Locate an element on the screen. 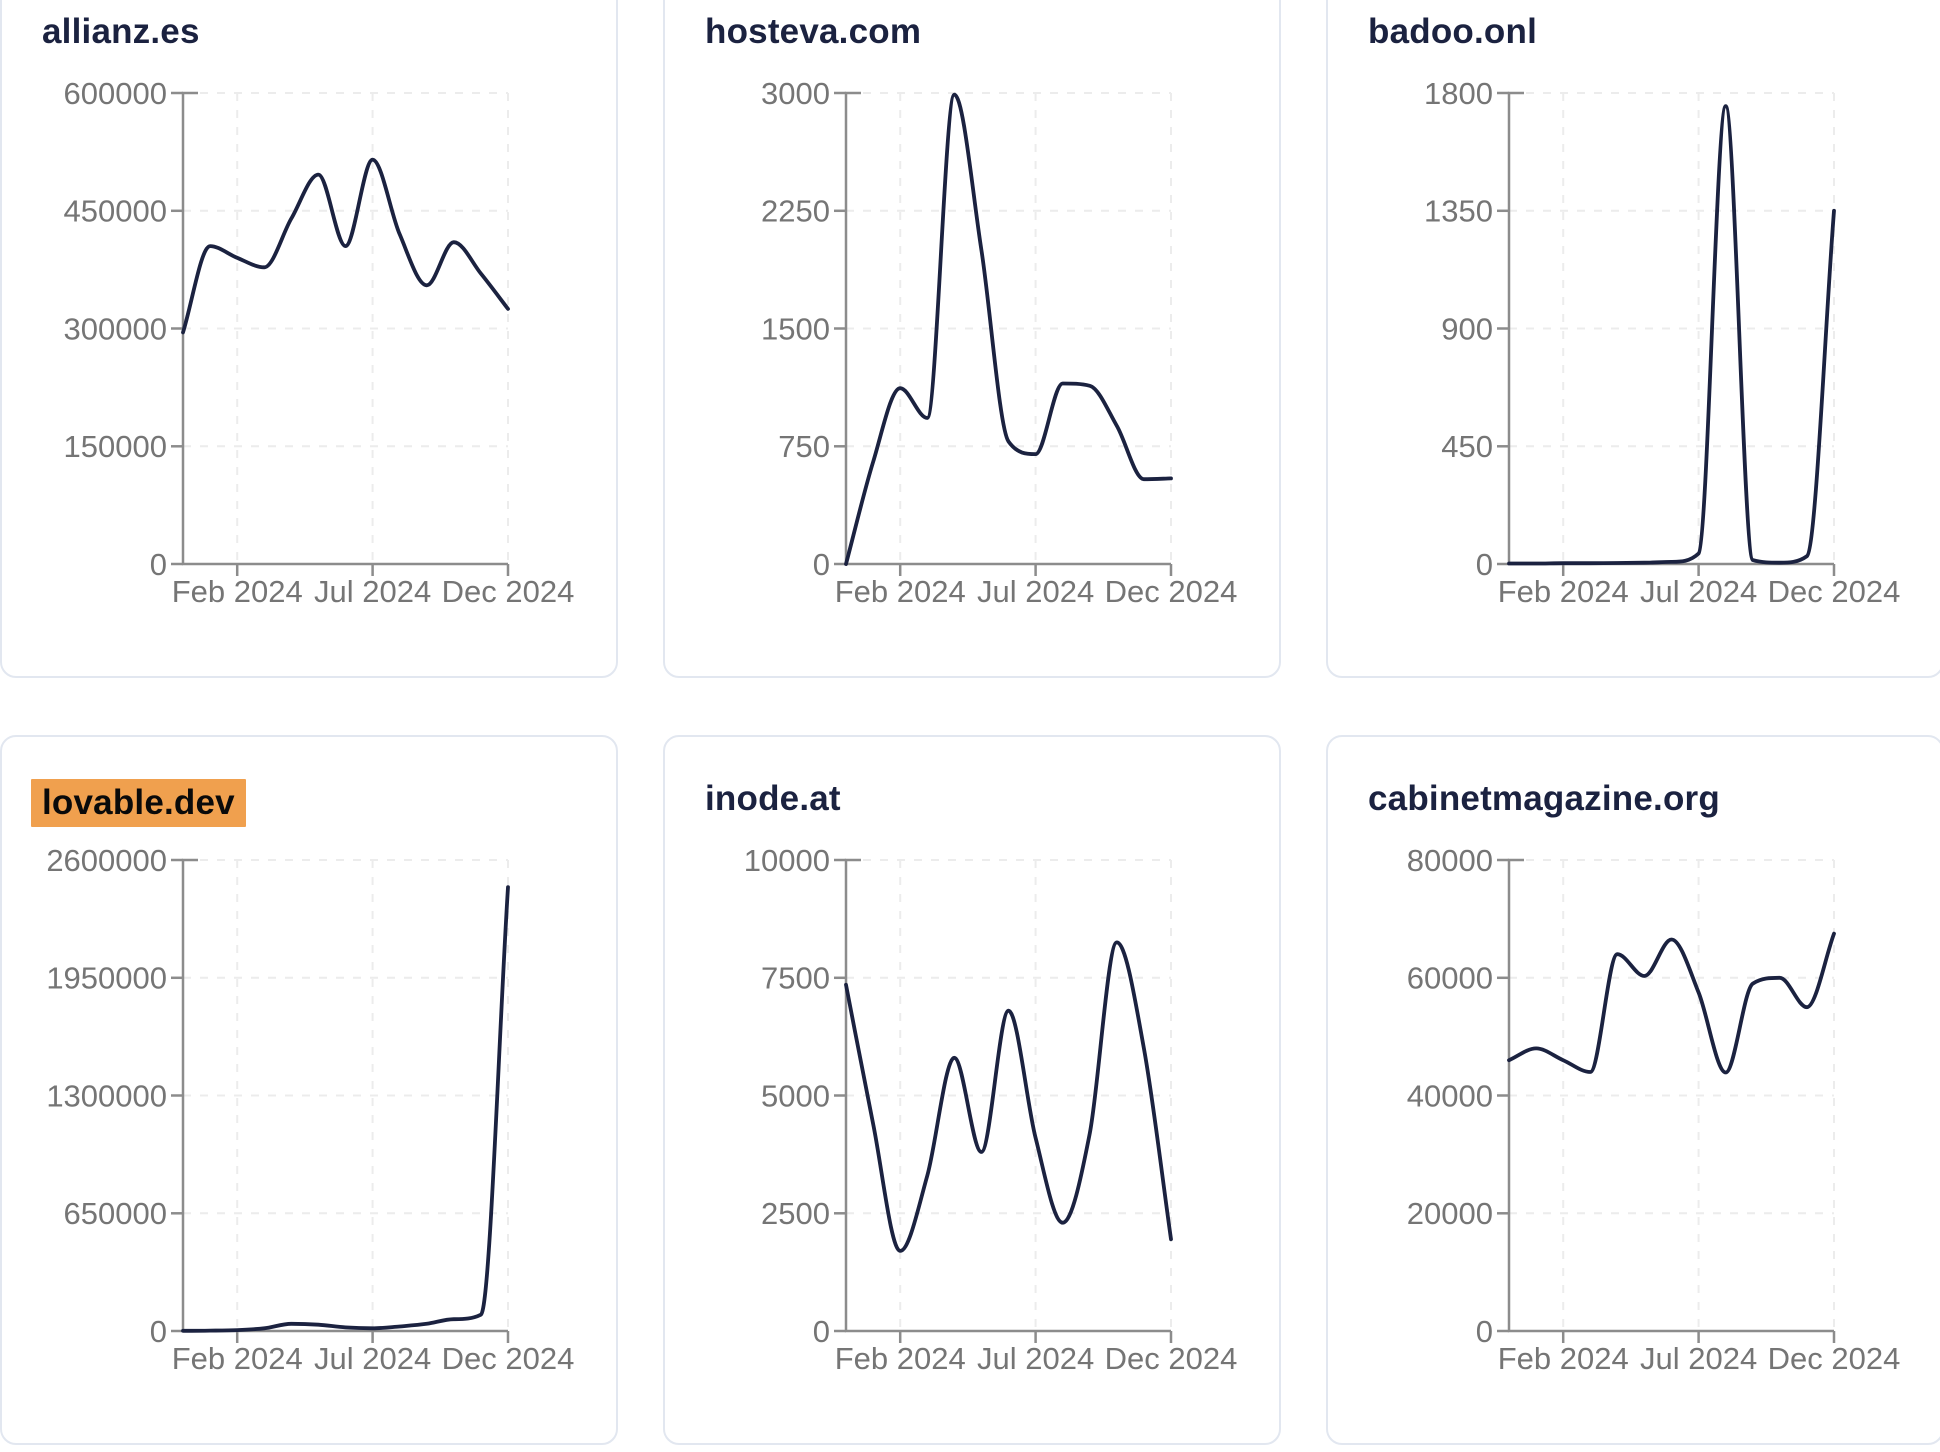  y-tick-label: 900 is located at coordinates (1467, 328).